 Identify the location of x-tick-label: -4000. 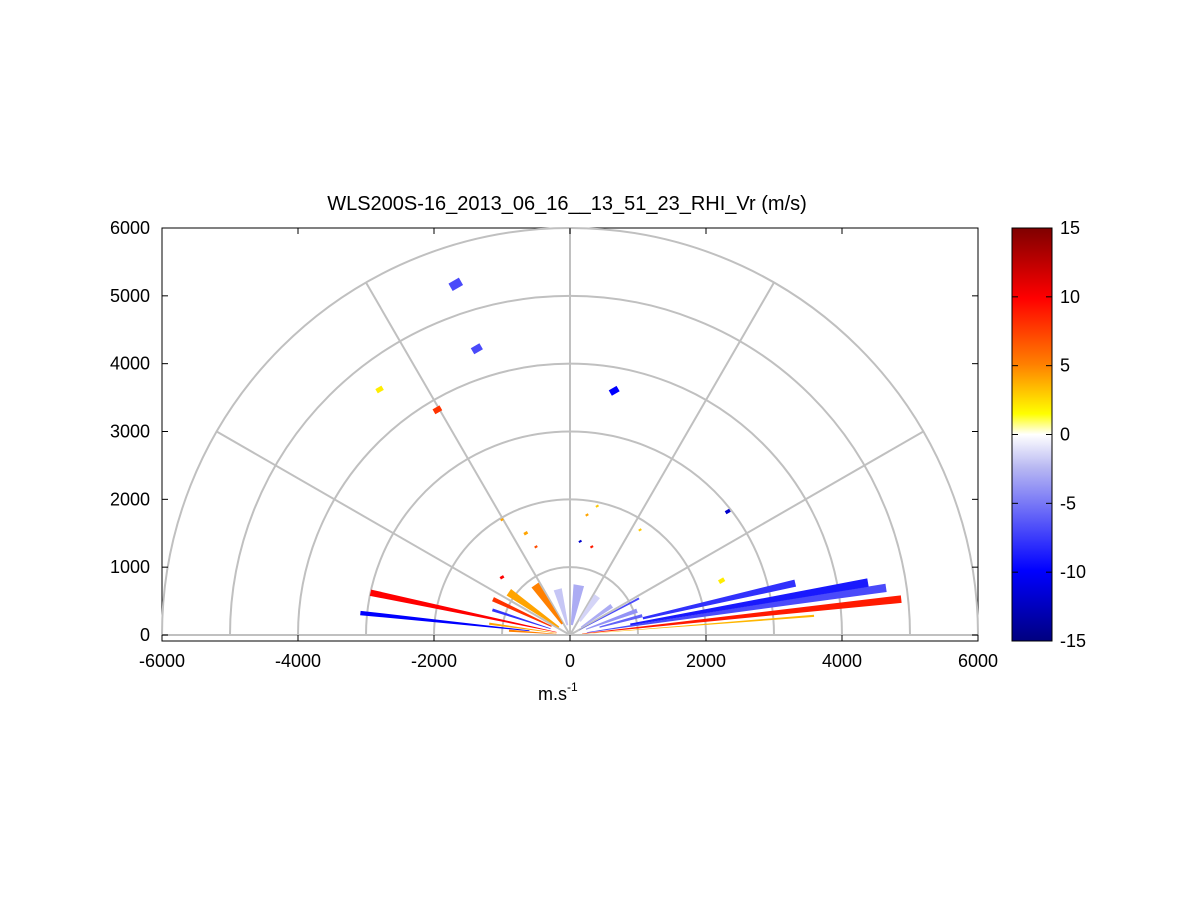
(298, 661).